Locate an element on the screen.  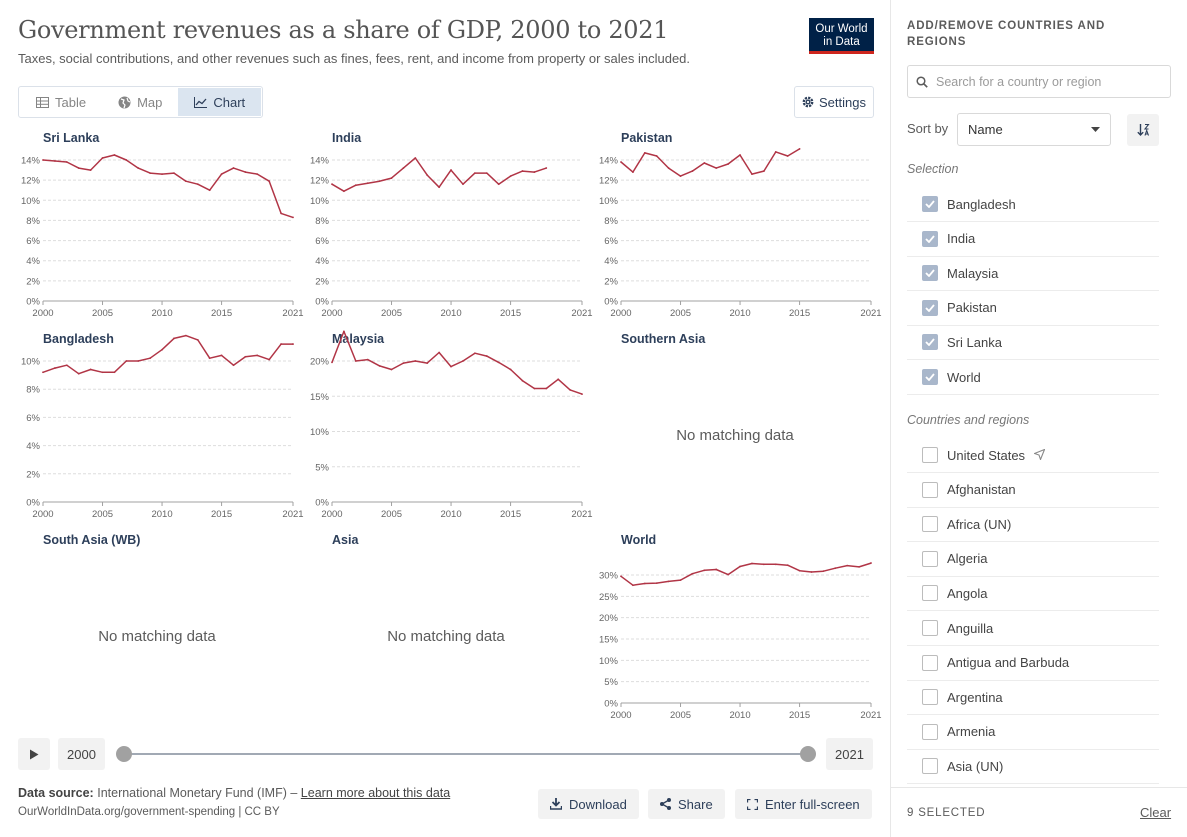
tab-chart: Chart is located at coordinates (220, 102).